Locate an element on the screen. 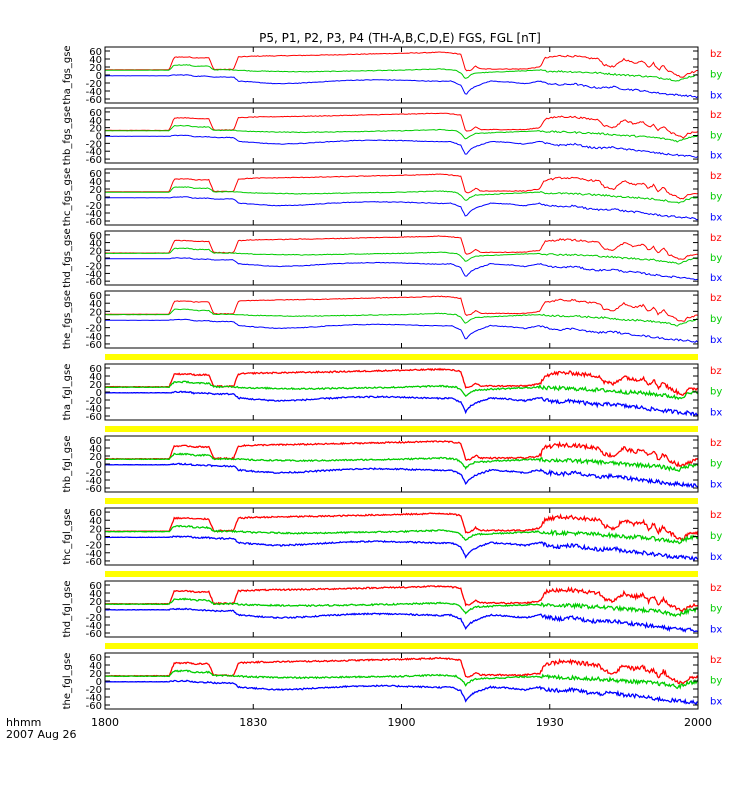  x-tick-label: 1830 is located at coordinates (253, 722).